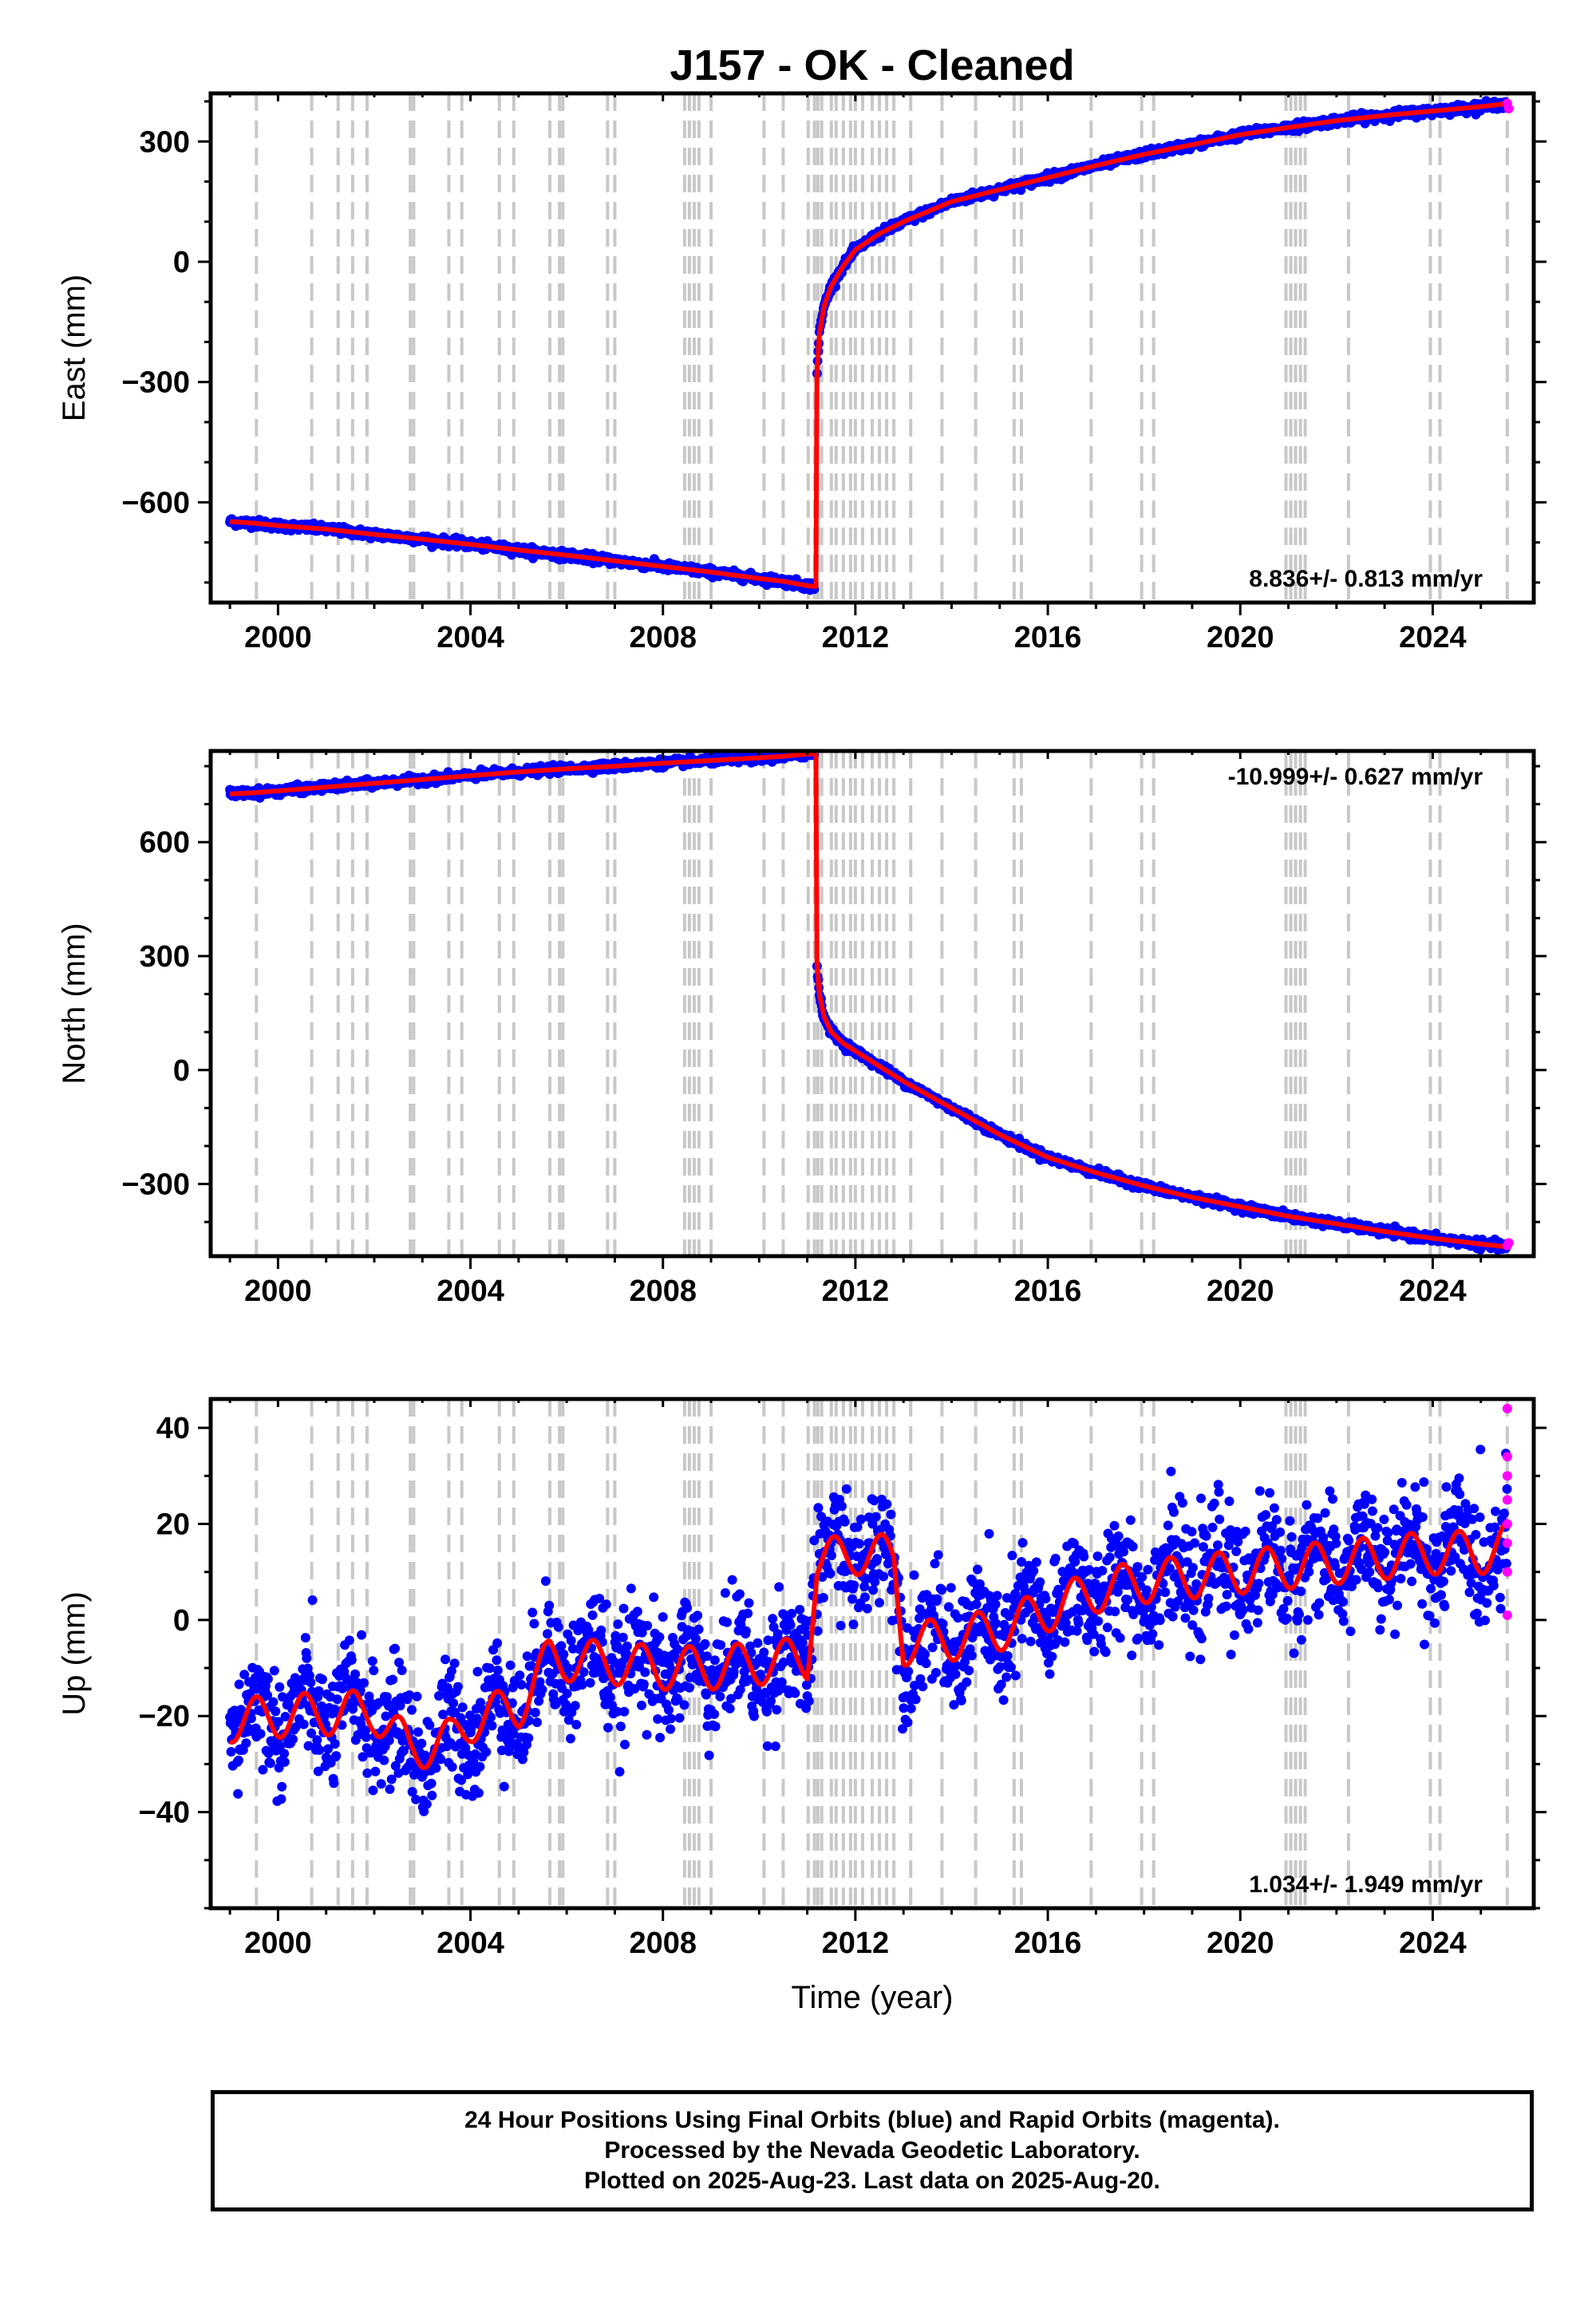 This screenshot has width=1596, height=2316. I want to click on chart-title: J157 - OK - Cleaned, so click(872, 65).